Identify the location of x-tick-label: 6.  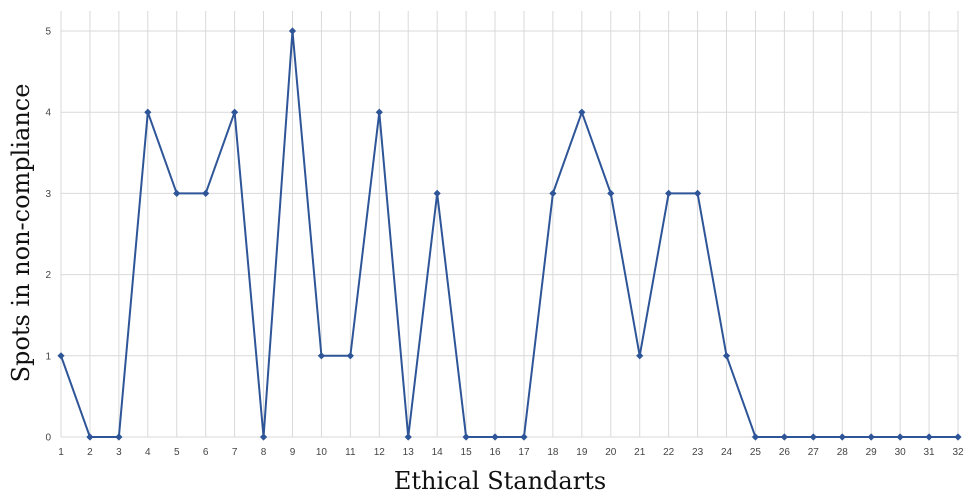
(206, 452).